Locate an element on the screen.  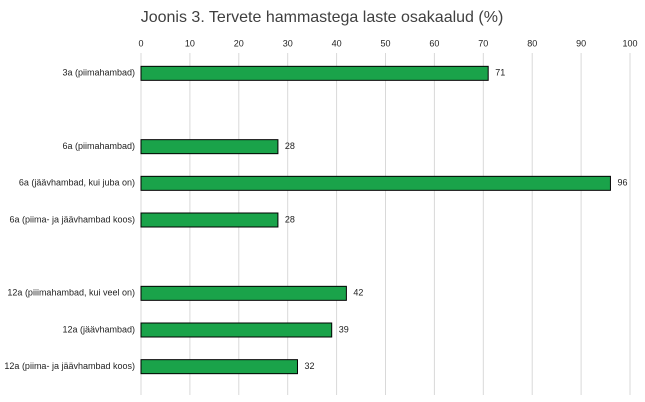
x-tick-label: 40 is located at coordinates (337, 43).